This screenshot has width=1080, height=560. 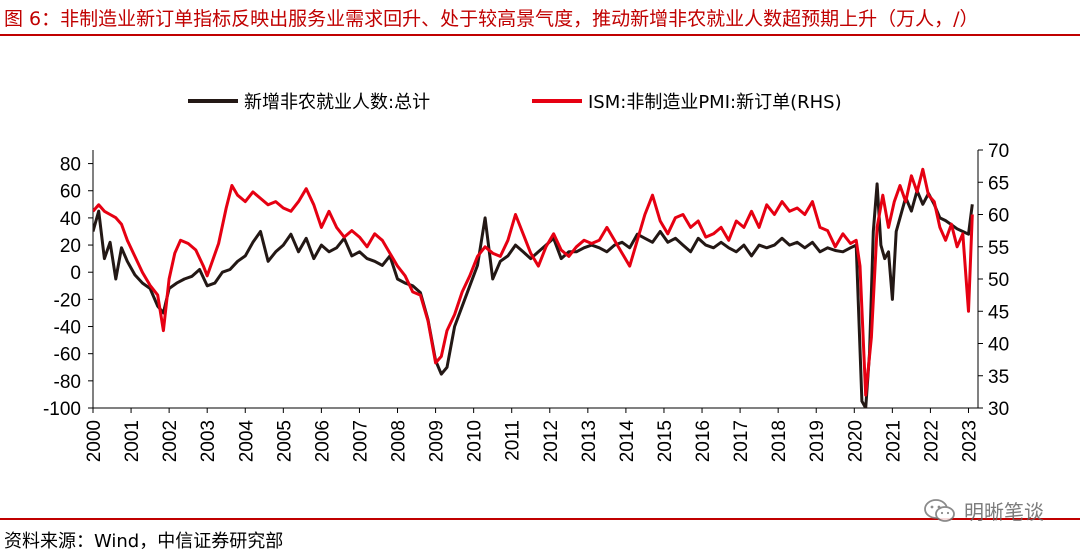 What do you see at coordinates (998, 183) in the screenshot?
I see `y-right-tick-label: 65` at bounding box center [998, 183].